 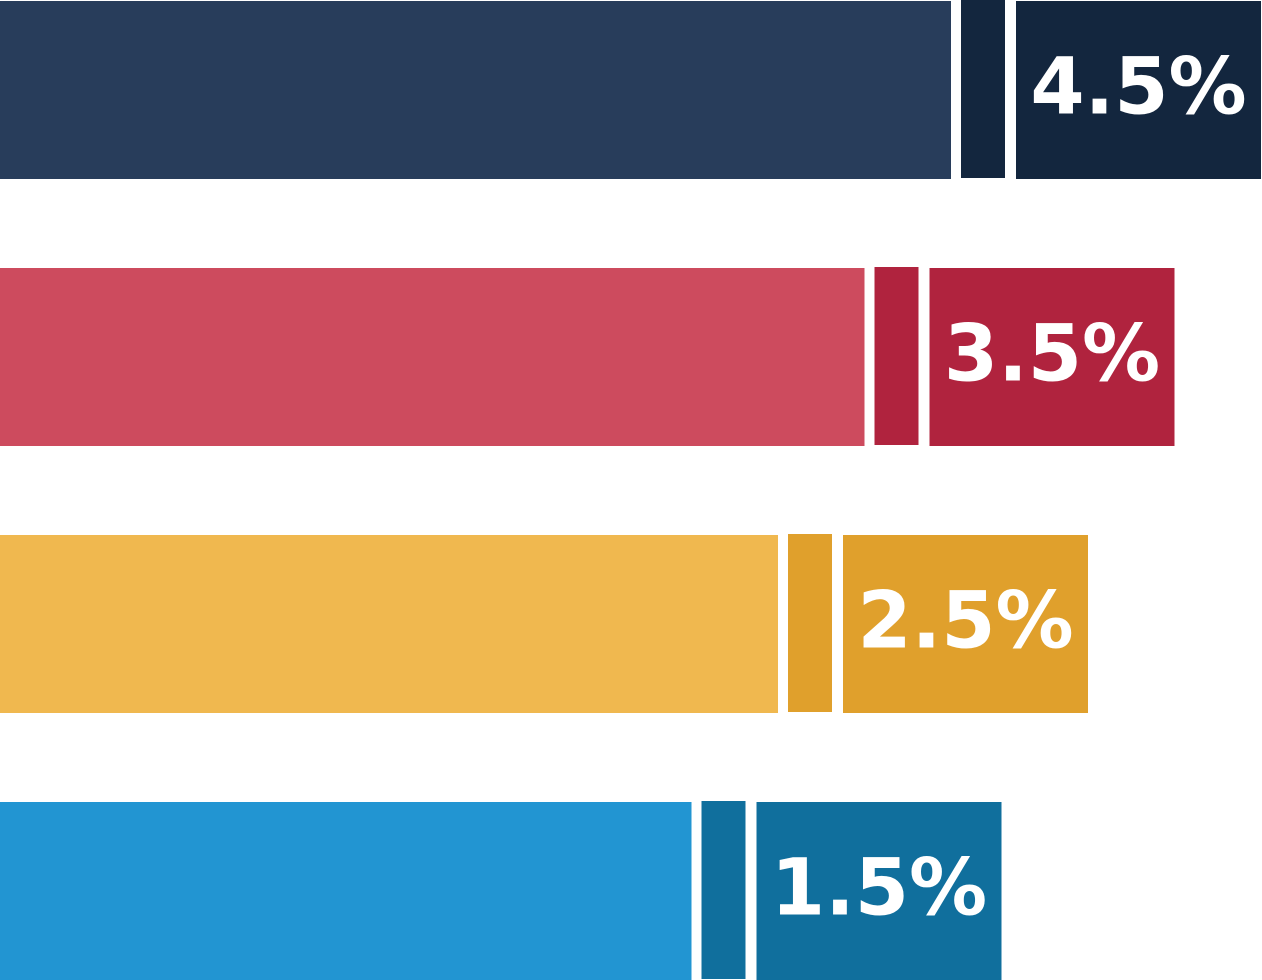 I want to click on bar-2-value-label: 2.5%, so click(x=965, y=621).